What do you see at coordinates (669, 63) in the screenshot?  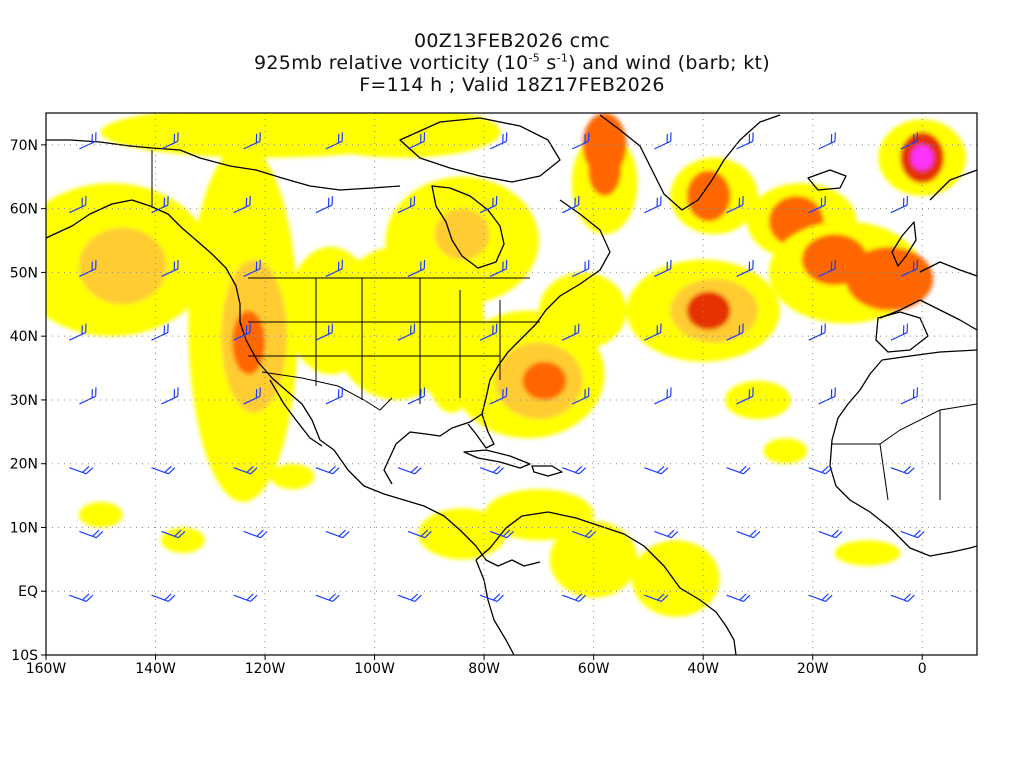 I see `title-line-2-part-c: ) and wind (barb; kt)` at bounding box center [669, 63].